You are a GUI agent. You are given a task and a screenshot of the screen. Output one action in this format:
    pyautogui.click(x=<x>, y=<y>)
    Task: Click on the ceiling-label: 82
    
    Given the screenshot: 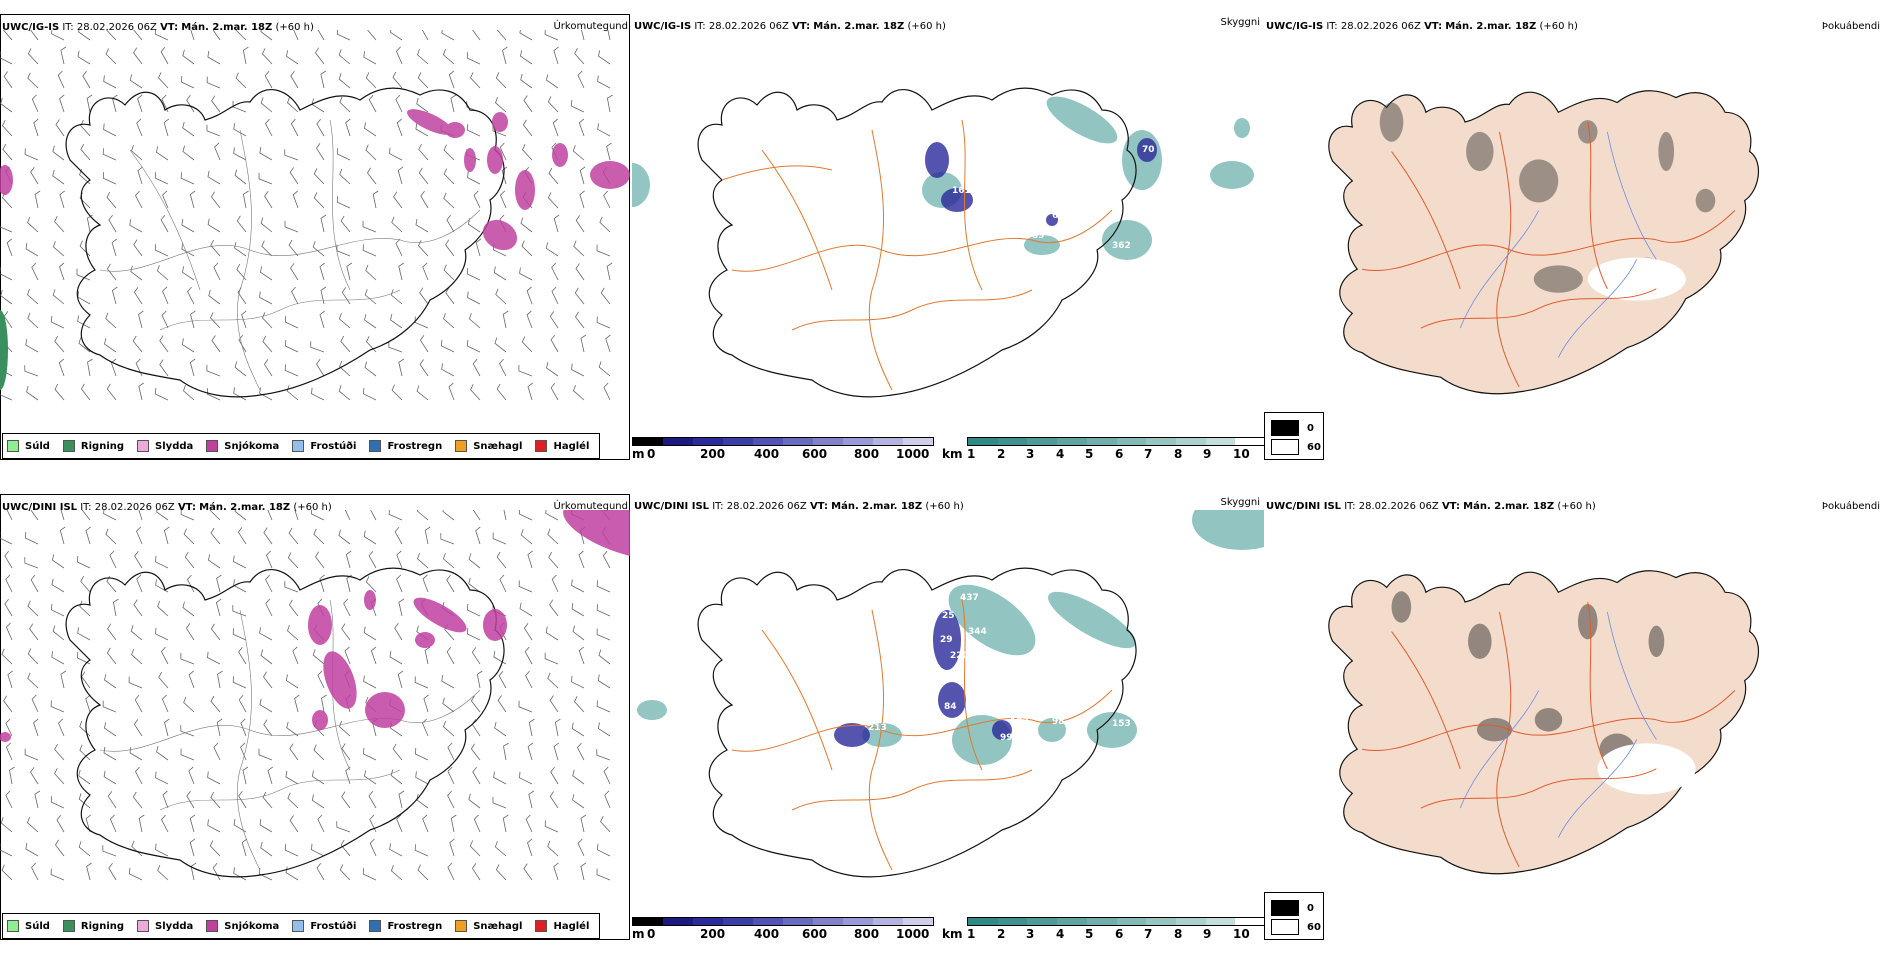 What is the action you would take?
    pyautogui.click(x=1108, y=166)
    